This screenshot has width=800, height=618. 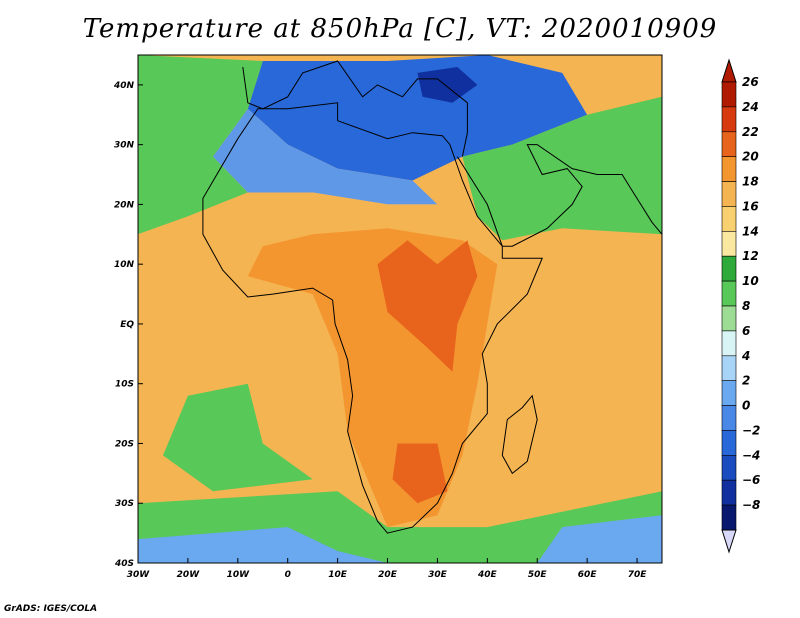 What do you see at coordinates (751, 455) in the screenshot?
I see `colorbar-label: −4` at bounding box center [751, 455].